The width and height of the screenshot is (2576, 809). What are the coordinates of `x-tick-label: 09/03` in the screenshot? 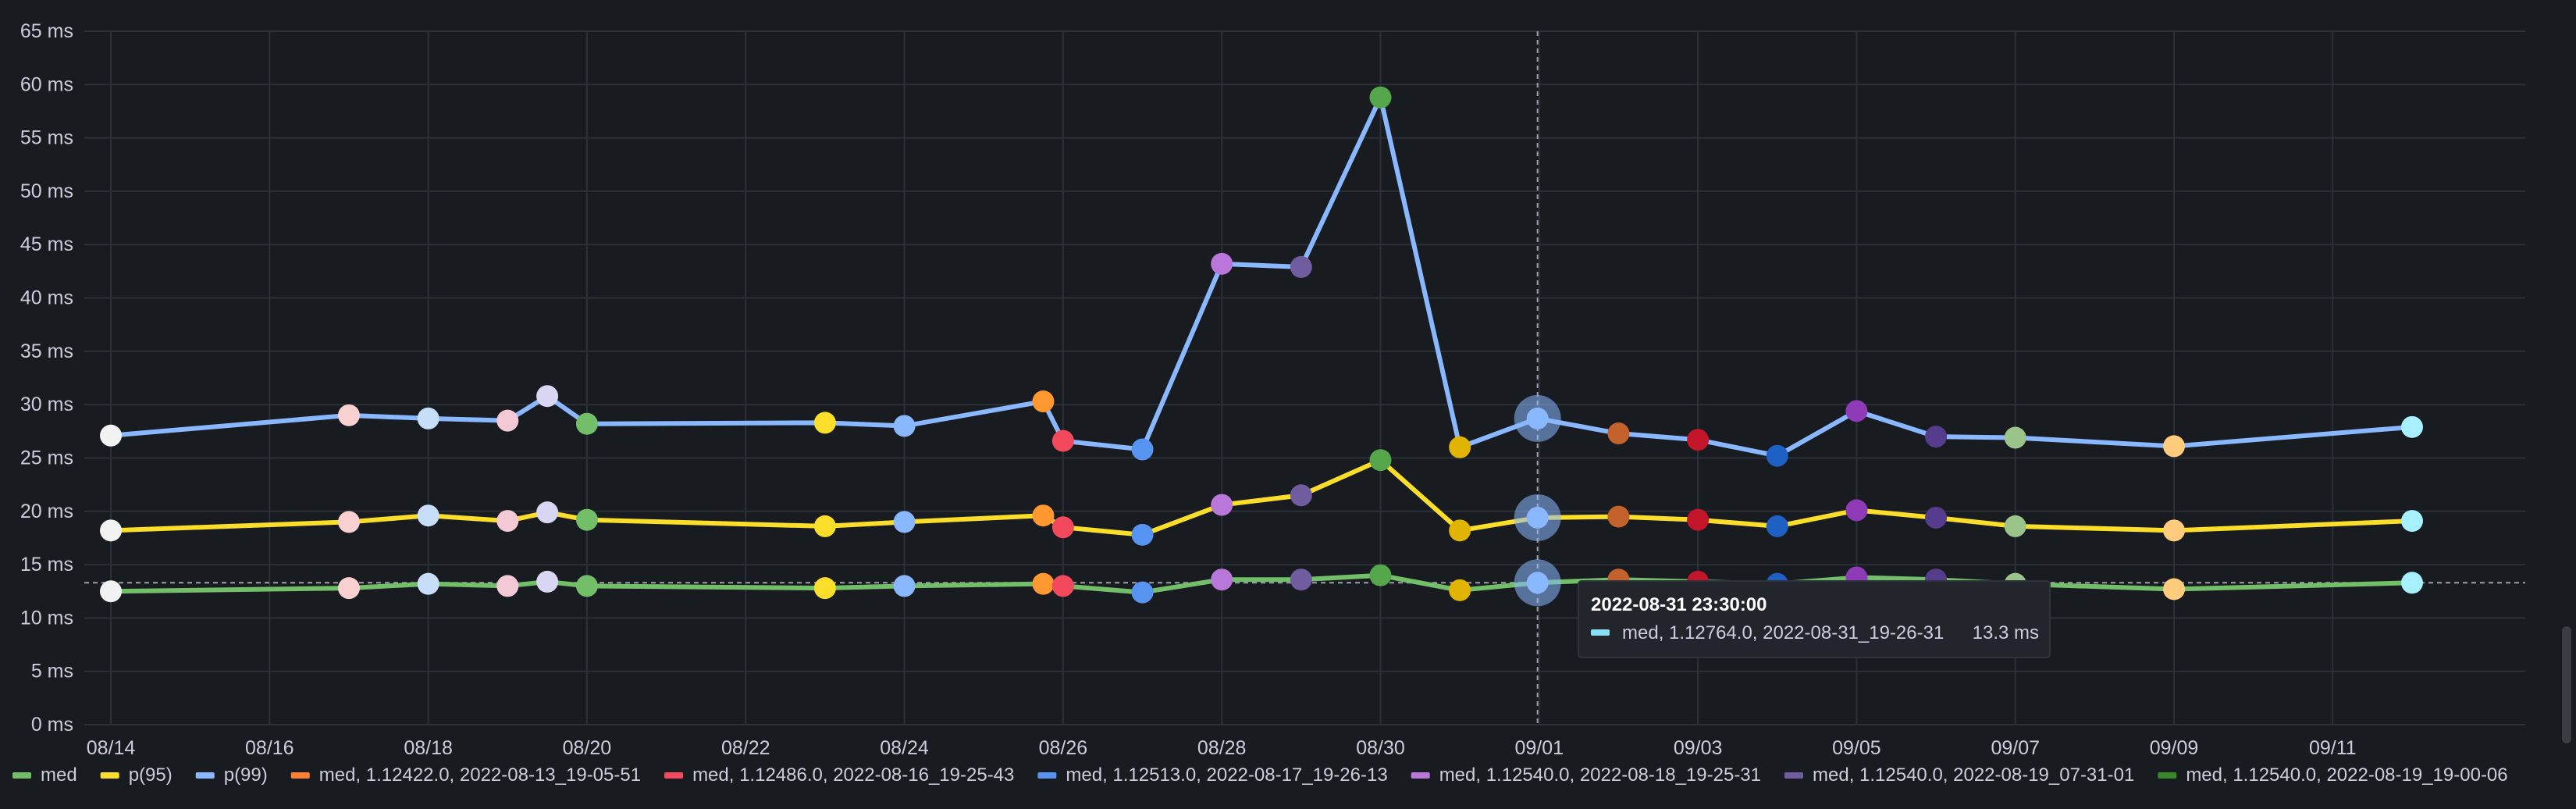 It's located at (1698, 748).